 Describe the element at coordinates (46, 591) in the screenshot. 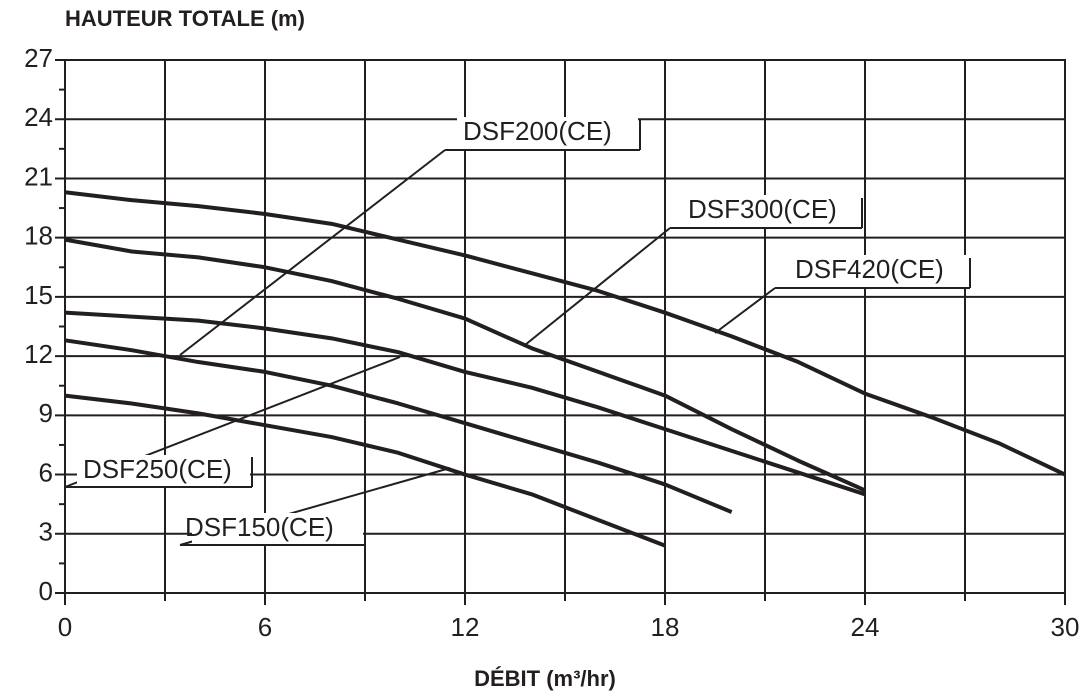

I see `y-tick-label: 0` at that location.